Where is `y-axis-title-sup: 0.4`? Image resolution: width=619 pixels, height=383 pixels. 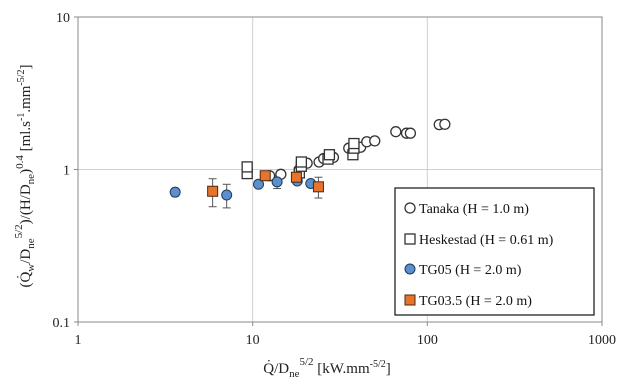 y-axis-title-sup: 0.4 is located at coordinates (20, 162).